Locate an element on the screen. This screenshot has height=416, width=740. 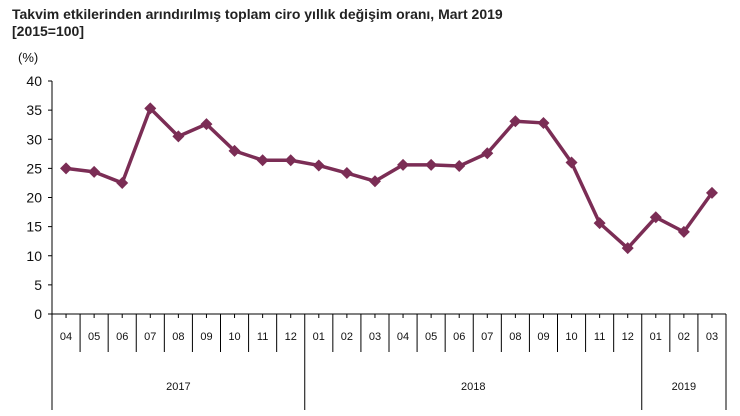
subtitle-text: [2015=100] is located at coordinates (48, 31).